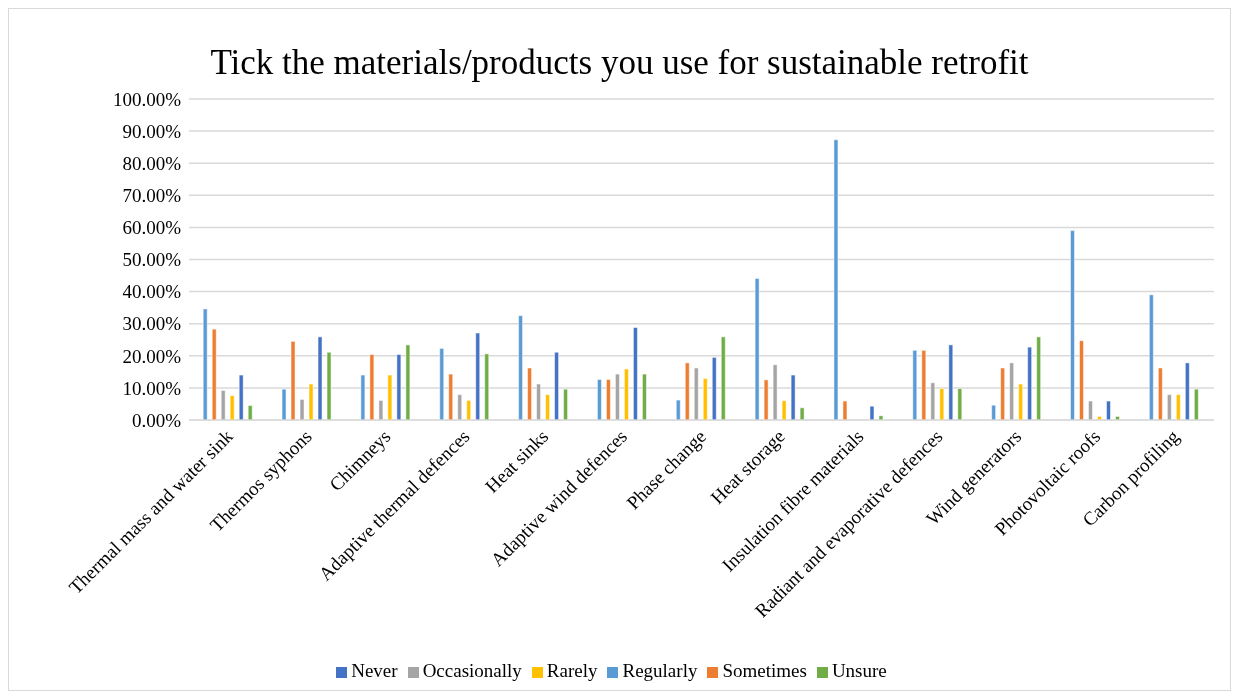 The width and height of the screenshot is (1239, 699). I want to click on y-tick-label: 80.00%, so click(152, 163).